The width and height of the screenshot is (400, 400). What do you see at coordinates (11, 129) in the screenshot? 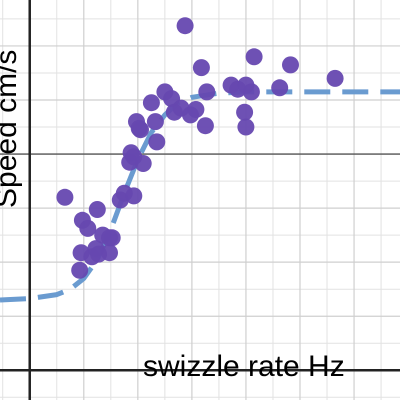
I see `y-axis-title: Speed cm/s` at bounding box center [11, 129].